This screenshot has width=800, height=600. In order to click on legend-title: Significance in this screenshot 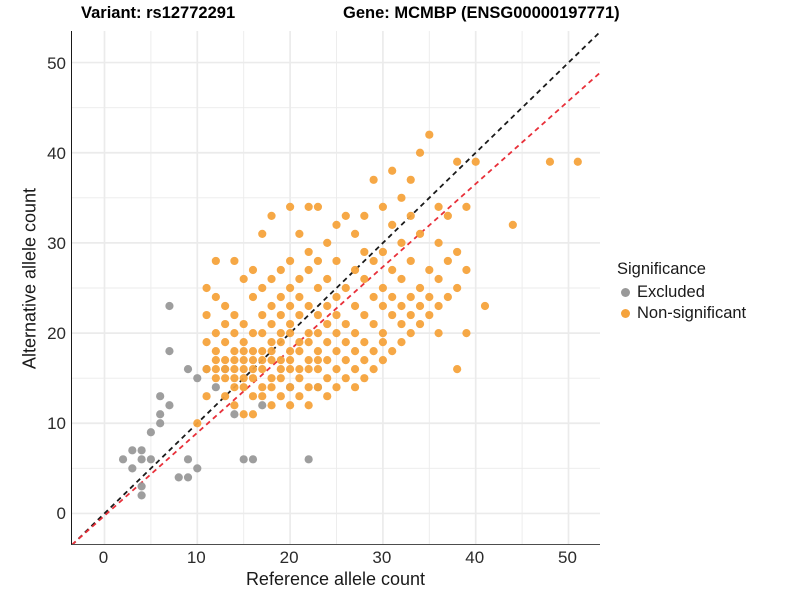, I will do `click(661, 269)`.